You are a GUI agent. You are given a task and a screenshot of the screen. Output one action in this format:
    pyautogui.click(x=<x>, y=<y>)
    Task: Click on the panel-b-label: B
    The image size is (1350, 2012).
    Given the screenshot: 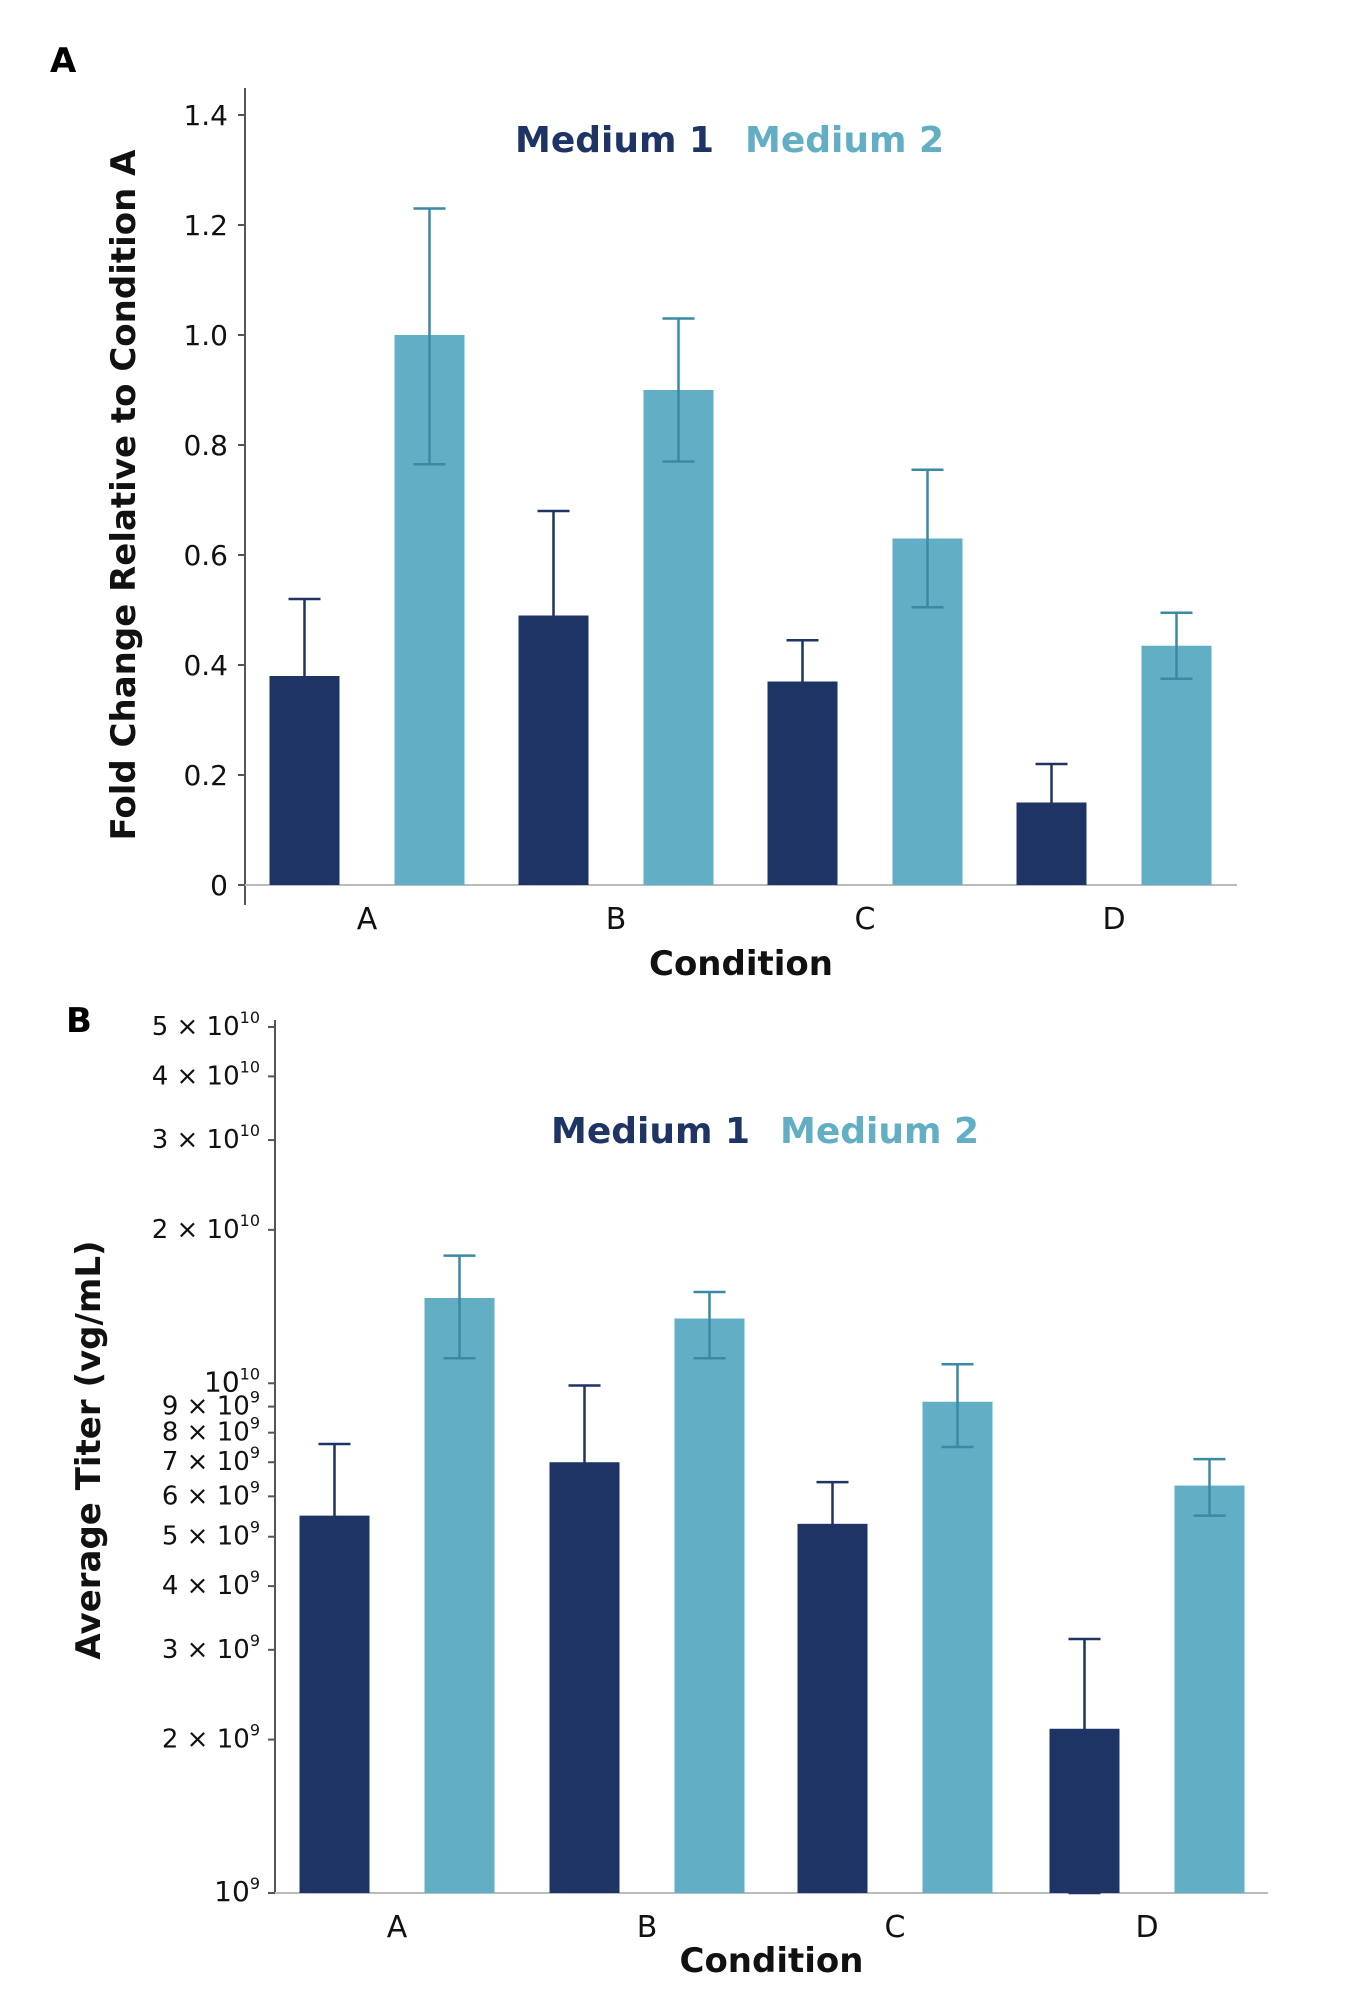 What is the action you would take?
    pyautogui.click(x=79, y=1021)
    